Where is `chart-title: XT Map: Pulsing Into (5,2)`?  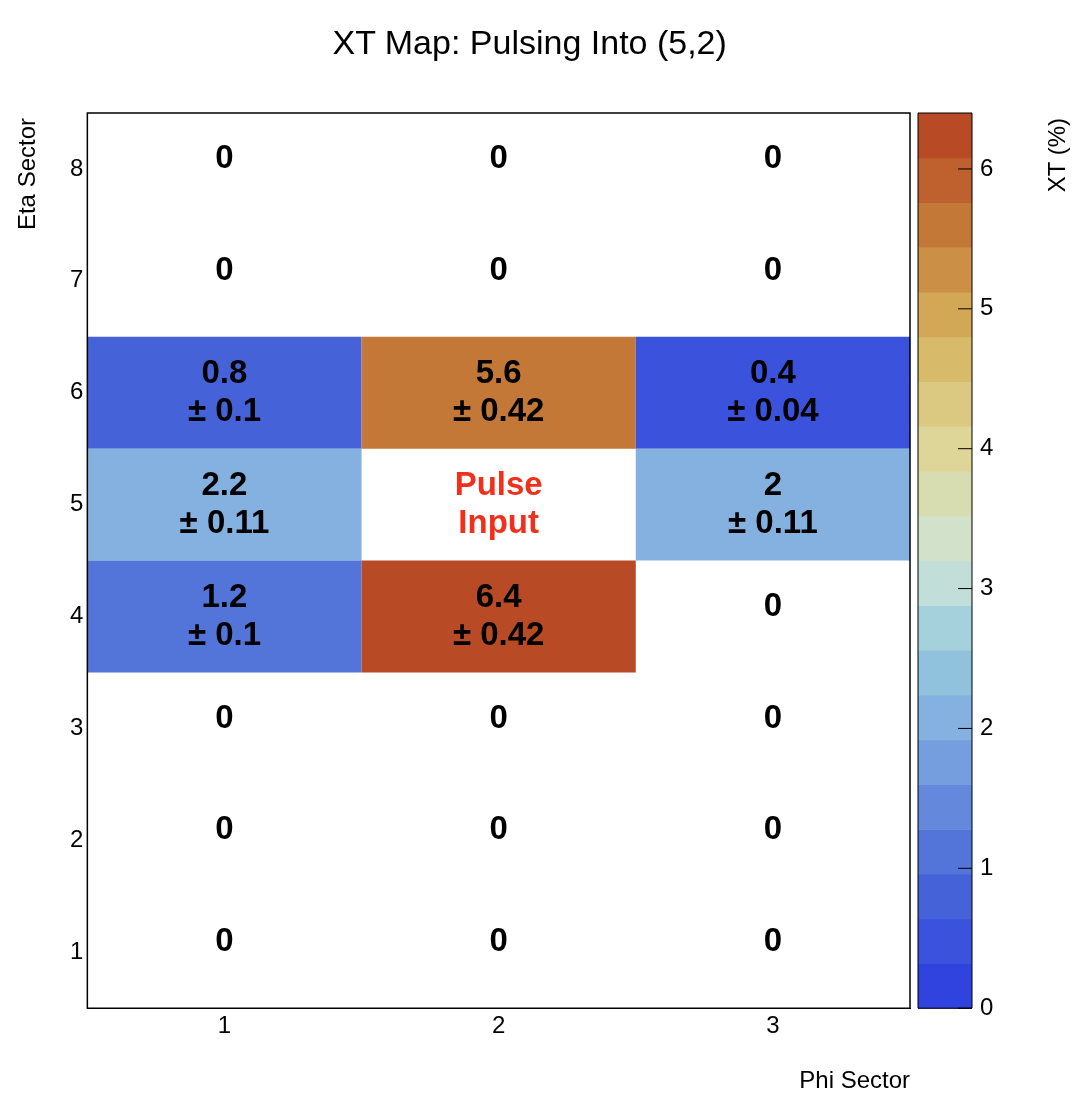
chart-title: XT Map: Pulsing Into (5,2) is located at coordinates (529, 42).